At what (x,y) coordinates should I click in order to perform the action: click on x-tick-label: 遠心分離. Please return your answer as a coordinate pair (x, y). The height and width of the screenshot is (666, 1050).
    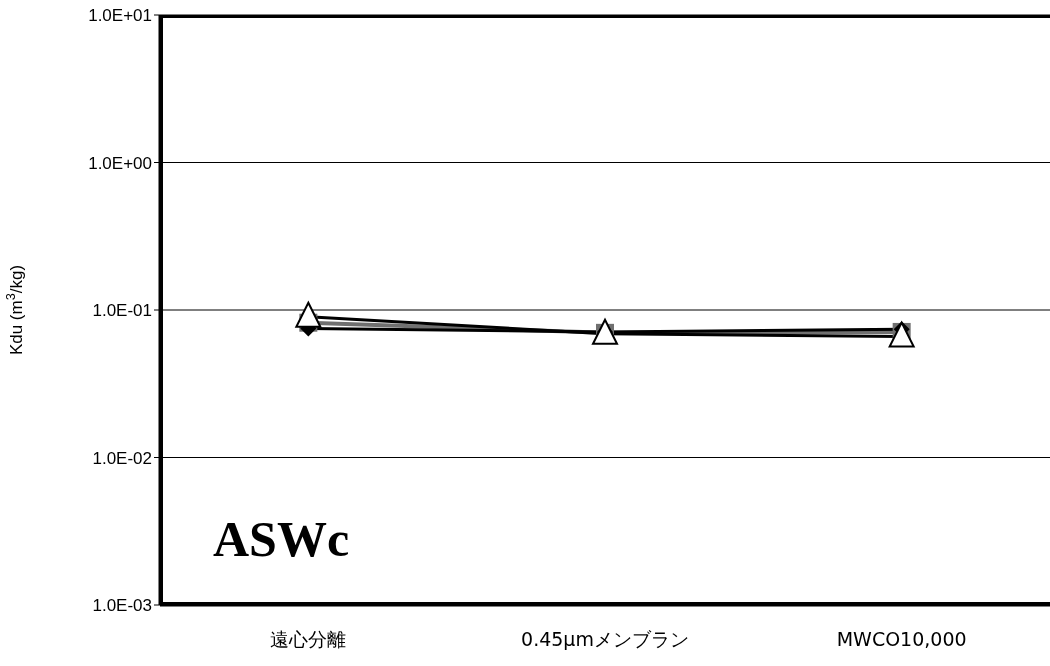
    Looking at the image, I should click on (308, 639).